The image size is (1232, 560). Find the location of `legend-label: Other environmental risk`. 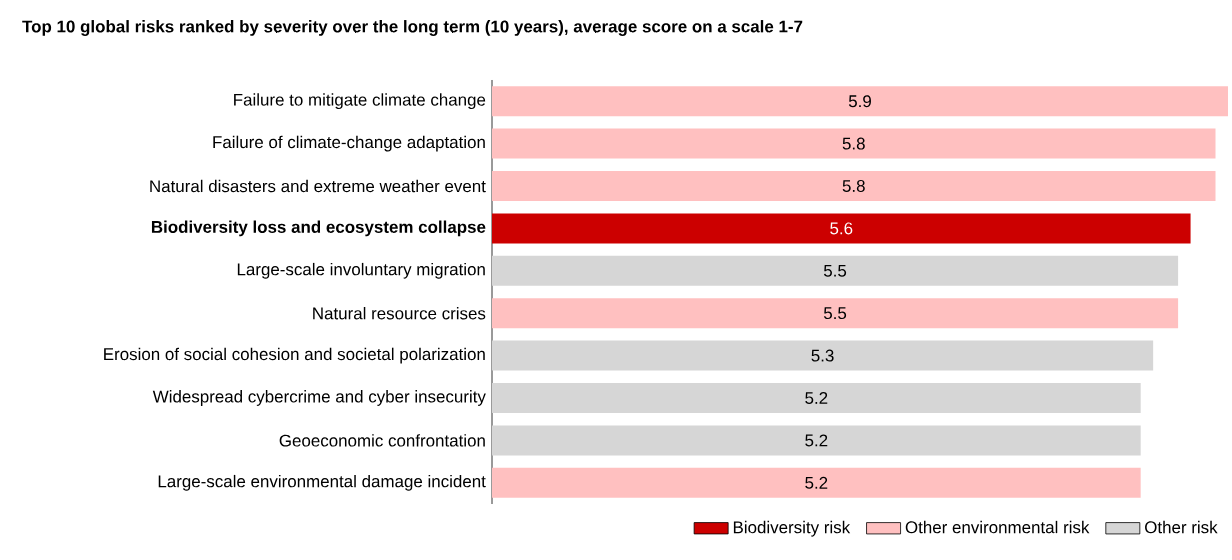

legend-label: Other environmental risk is located at coordinates (997, 527).